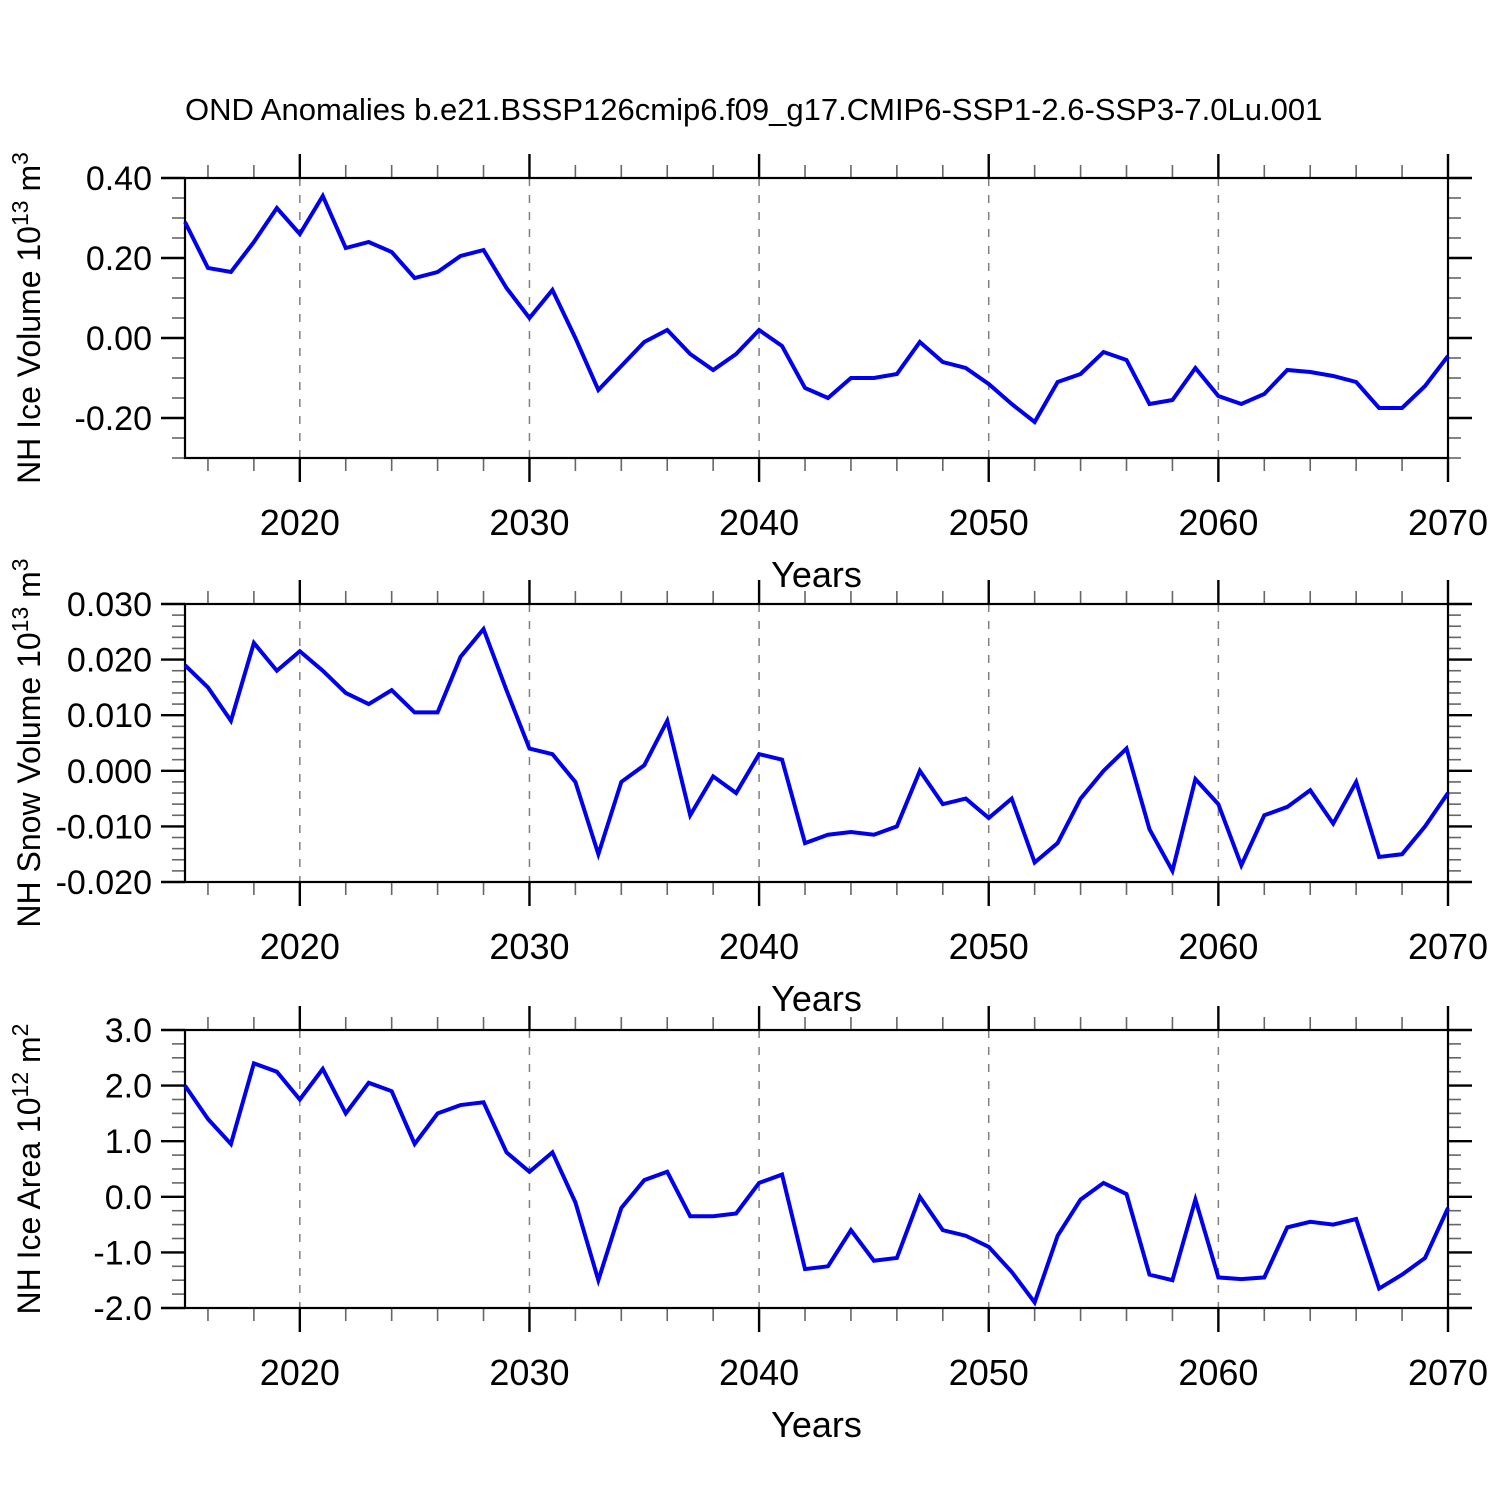 Image resolution: width=1500 pixels, height=1500 pixels. Describe the element at coordinates (27, 742) in the screenshot. I see `y-axis-title: NH Snow Volume 1013 m3` at that location.